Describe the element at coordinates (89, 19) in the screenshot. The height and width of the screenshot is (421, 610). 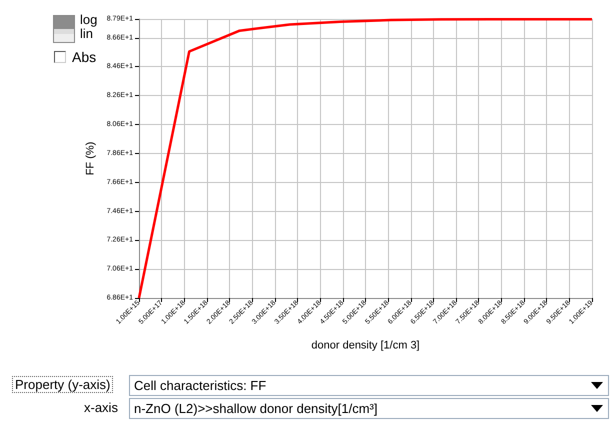
I see `text: log` at that location.